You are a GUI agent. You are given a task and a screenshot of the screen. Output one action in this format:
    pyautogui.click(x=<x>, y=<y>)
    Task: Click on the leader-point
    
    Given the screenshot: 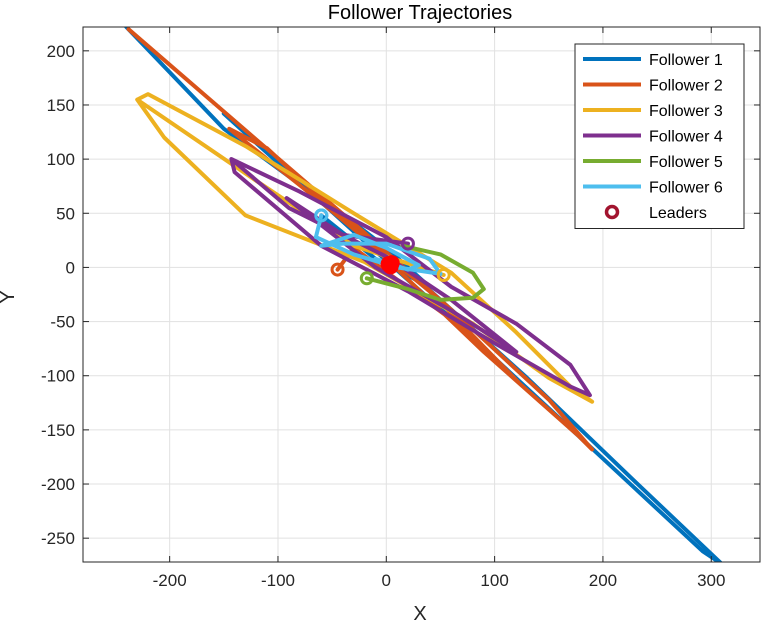 What is the action you would take?
    pyautogui.click(x=390, y=266)
    